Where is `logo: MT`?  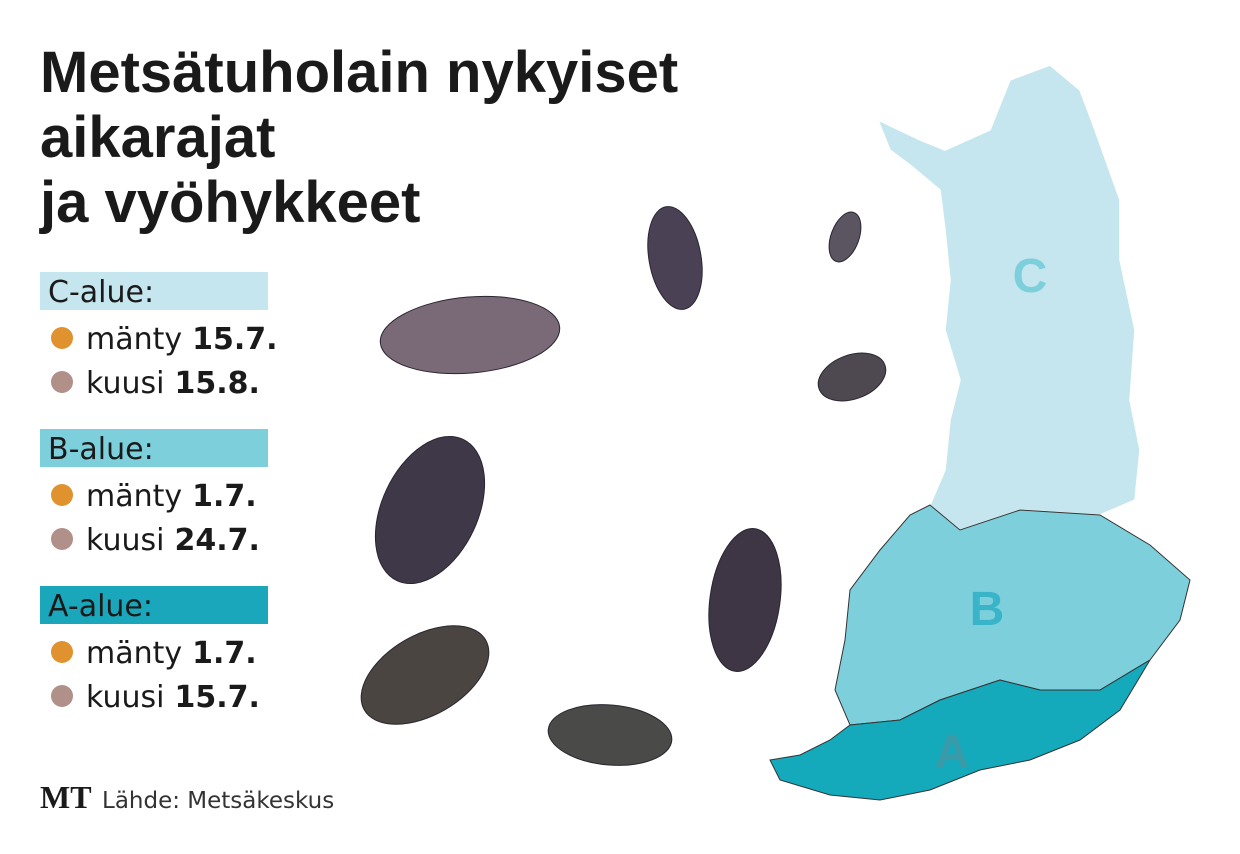
logo: MT is located at coordinates (66, 797).